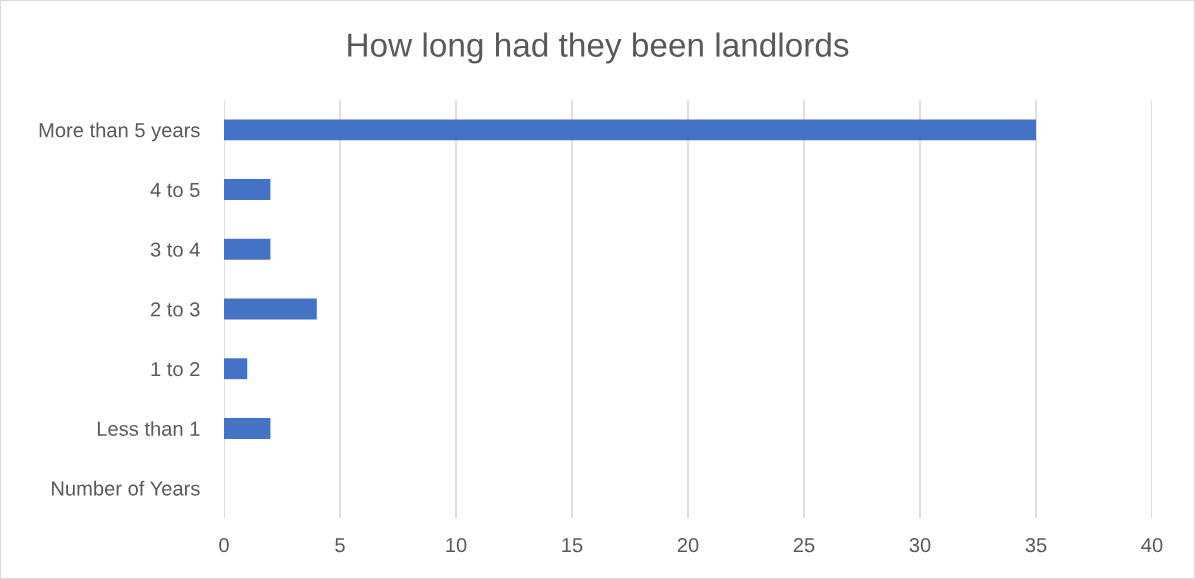 This screenshot has width=1195, height=579. I want to click on x-tick-label: 20, so click(688, 545).